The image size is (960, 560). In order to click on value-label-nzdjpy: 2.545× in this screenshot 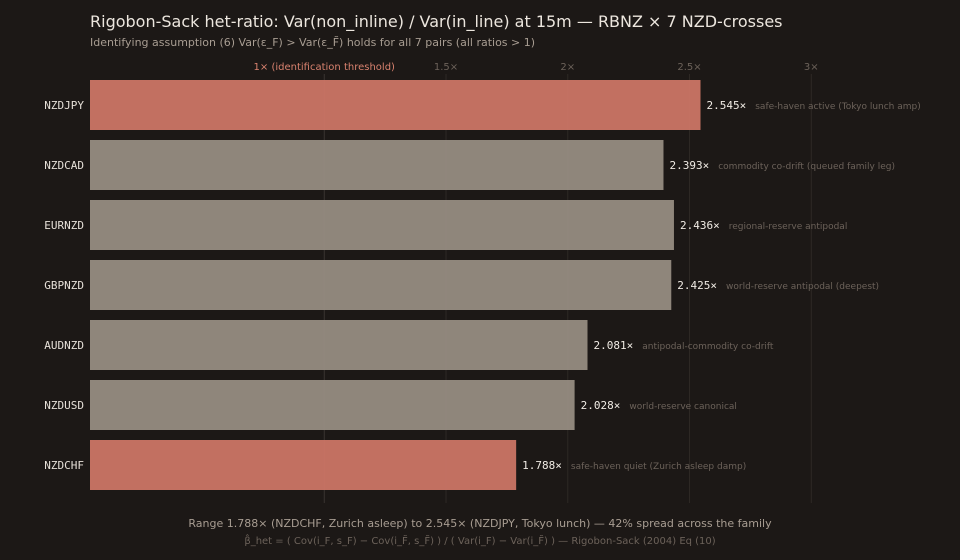, I will do `click(726, 105)`.